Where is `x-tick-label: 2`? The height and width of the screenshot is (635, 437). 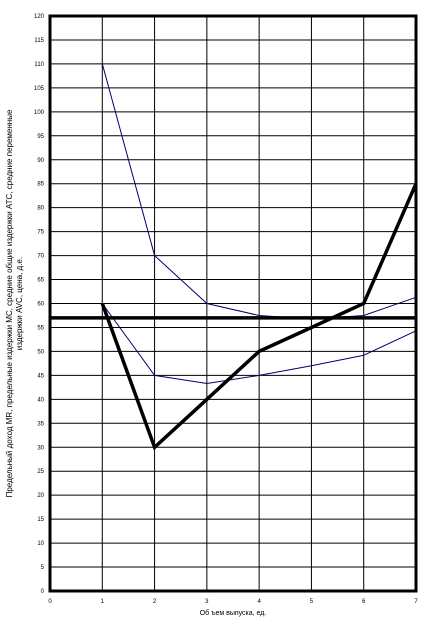
x-tick-label: 2 is located at coordinates (155, 602).